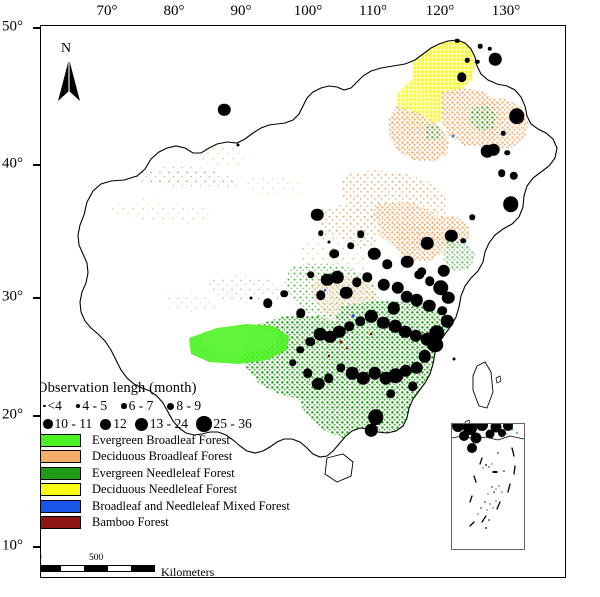  What do you see at coordinates (69, 80) in the screenshot?
I see `north-arrow-icon` at bounding box center [69, 80].